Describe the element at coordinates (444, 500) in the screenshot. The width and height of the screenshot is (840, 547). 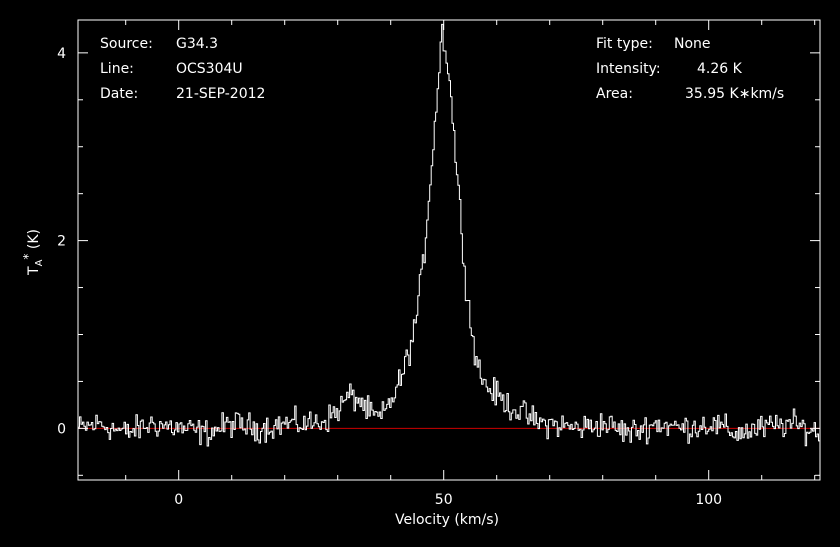
I see `x-tick-label: 50` at that location.